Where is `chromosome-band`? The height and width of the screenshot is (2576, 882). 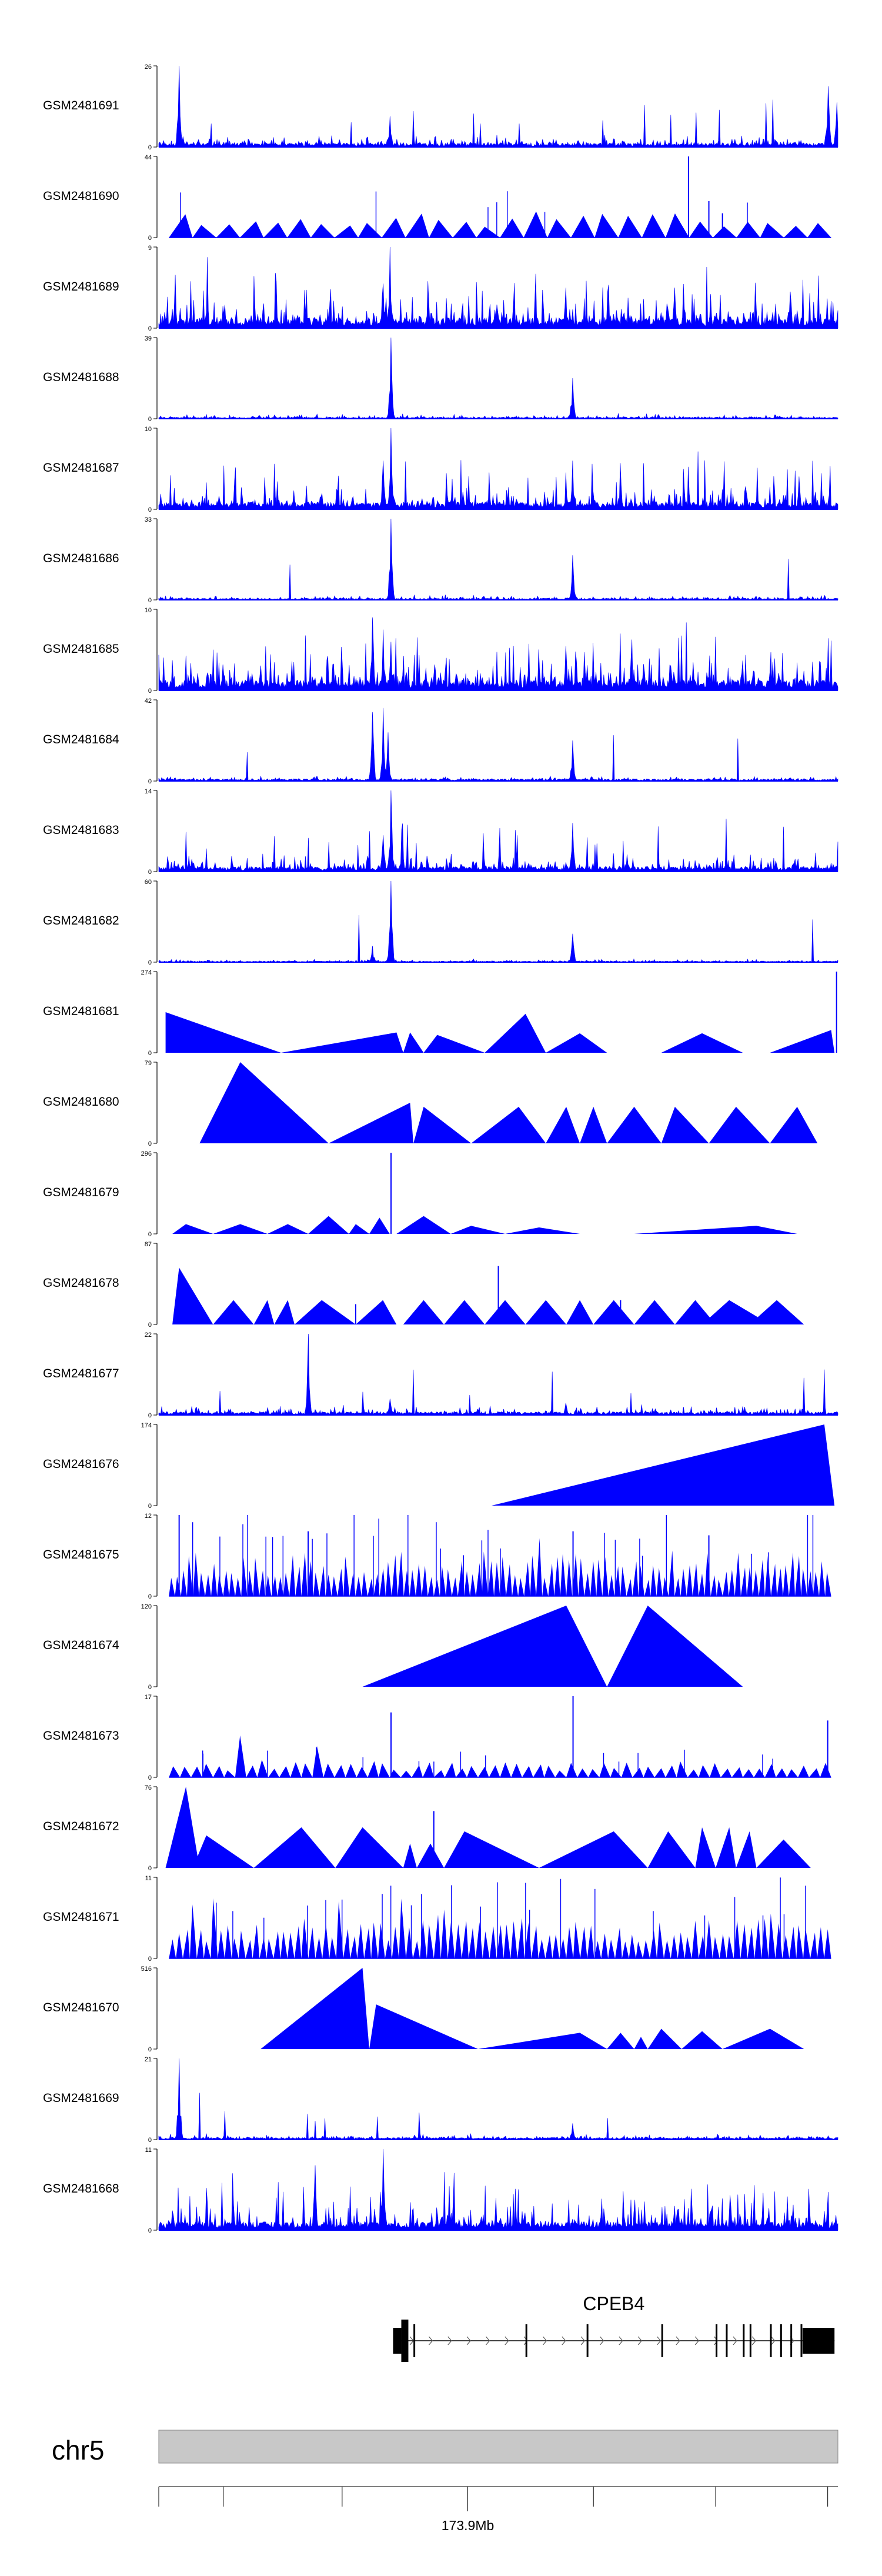
chromosome-band is located at coordinates (498, 2447).